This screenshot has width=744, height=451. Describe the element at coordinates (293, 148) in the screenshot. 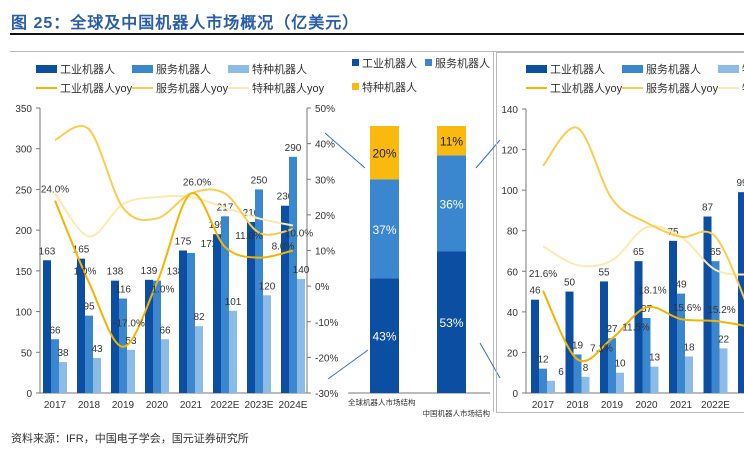

I see `bar-value-label: 290` at that location.